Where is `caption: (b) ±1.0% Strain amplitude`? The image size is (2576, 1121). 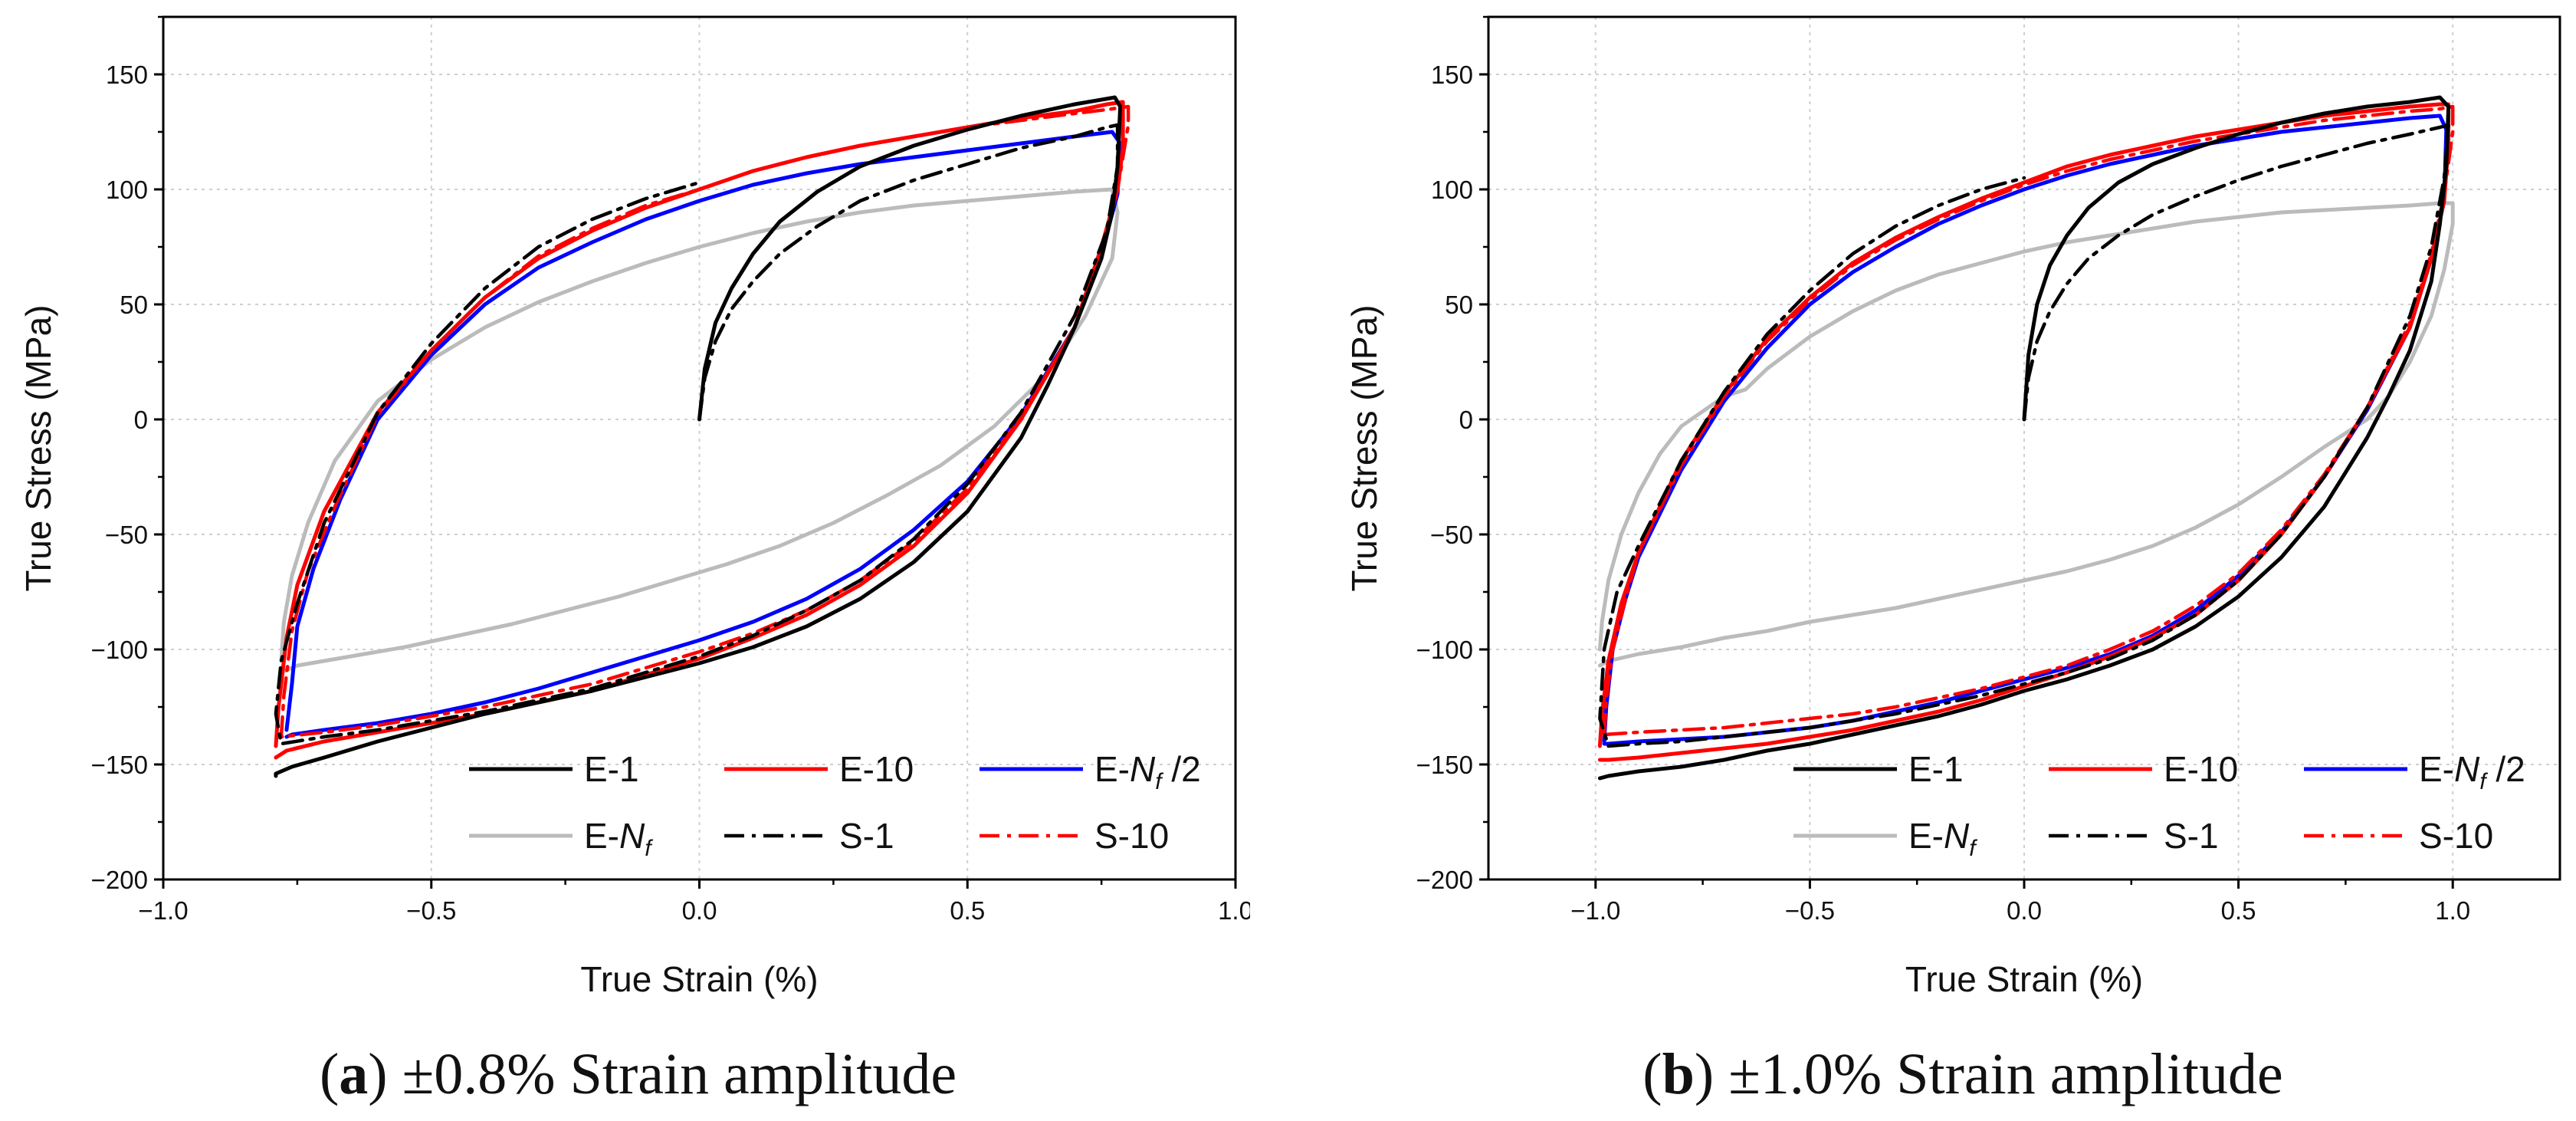 caption: (b) ±1.0% Strain amplitude is located at coordinates (1962, 1074).